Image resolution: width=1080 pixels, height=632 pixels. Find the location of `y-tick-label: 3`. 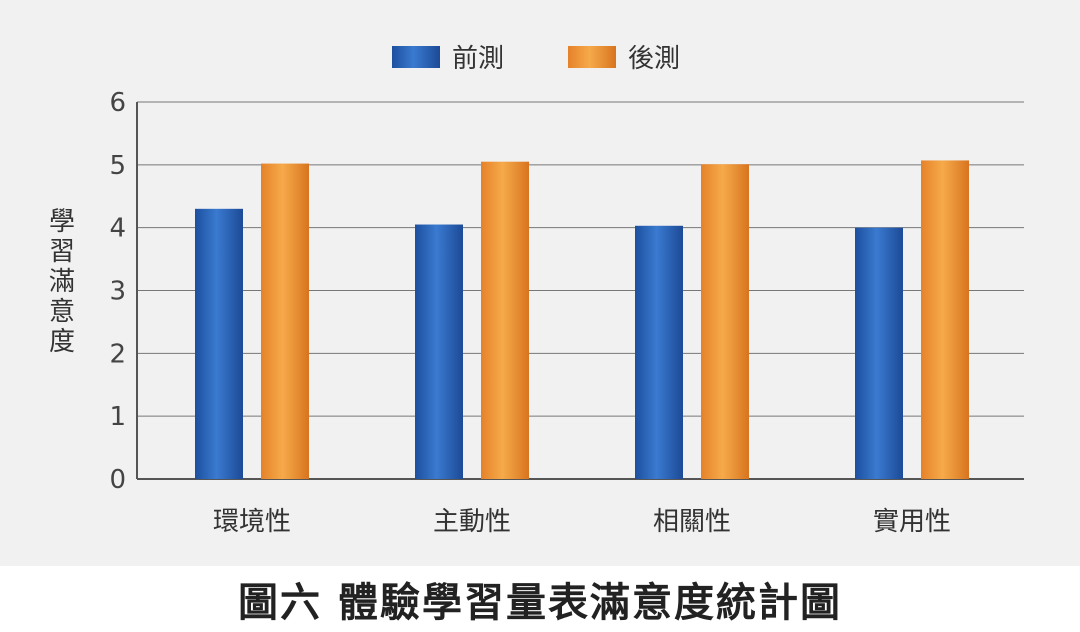

y-tick-label: 3 is located at coordinates (117, 292).